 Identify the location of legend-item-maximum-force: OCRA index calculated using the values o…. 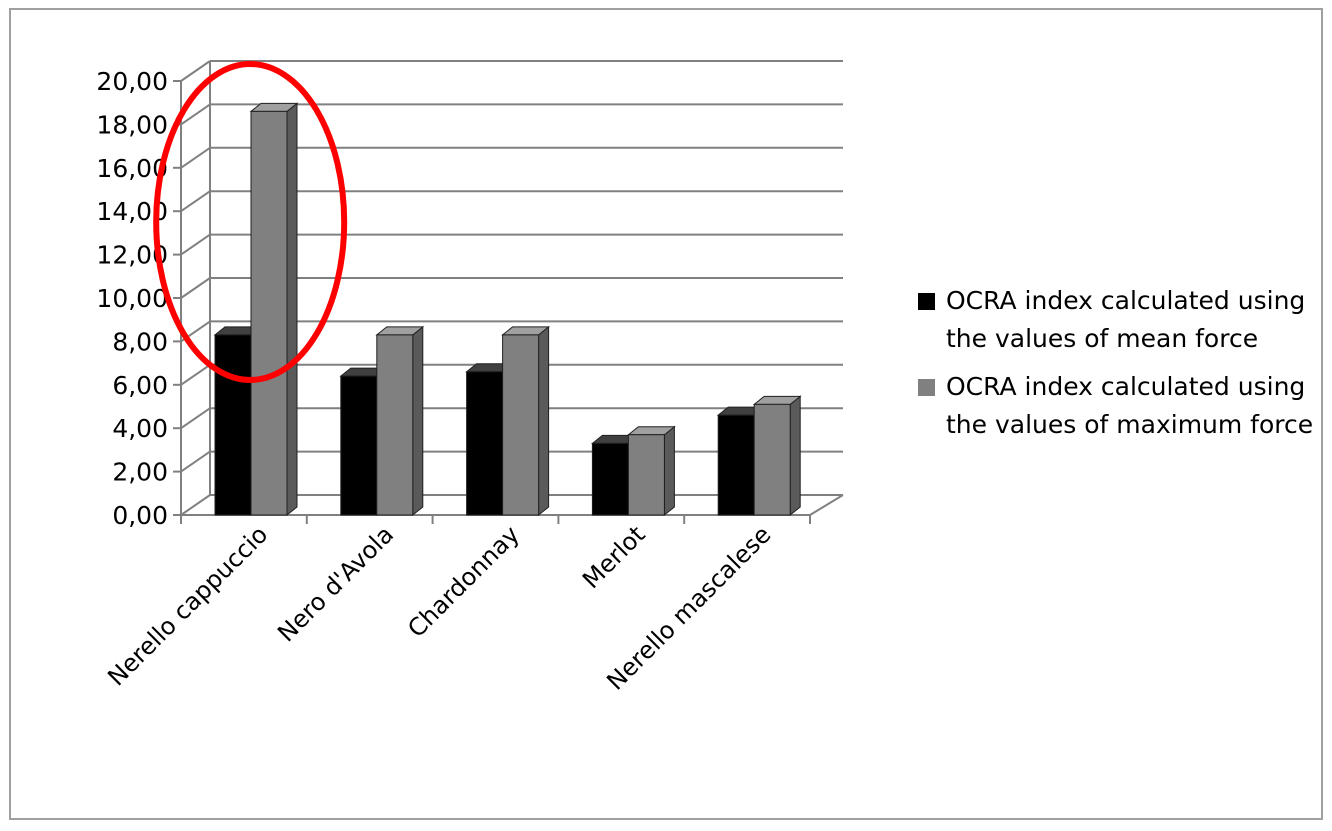
(1118, 406).